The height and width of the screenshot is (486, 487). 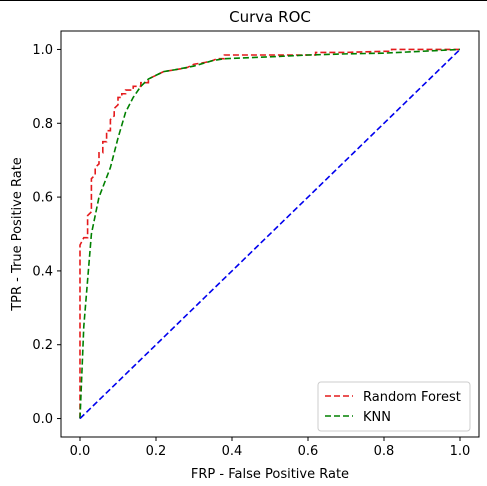 What do you see at coordinates (243, 0) in the screenshot?
I see `top-border-line` at bounding box center [243, 0].